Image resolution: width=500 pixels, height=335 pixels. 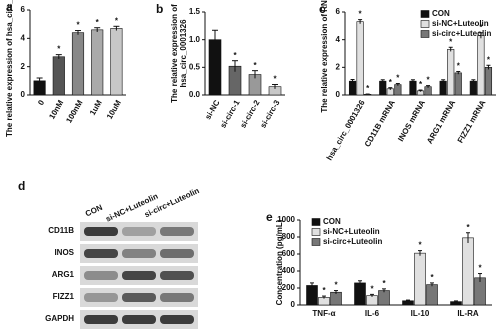 What do you see at coordinates (63, 274) in the screenshot?
I see `row-label: ARG1` at bounding box center [63, 274].